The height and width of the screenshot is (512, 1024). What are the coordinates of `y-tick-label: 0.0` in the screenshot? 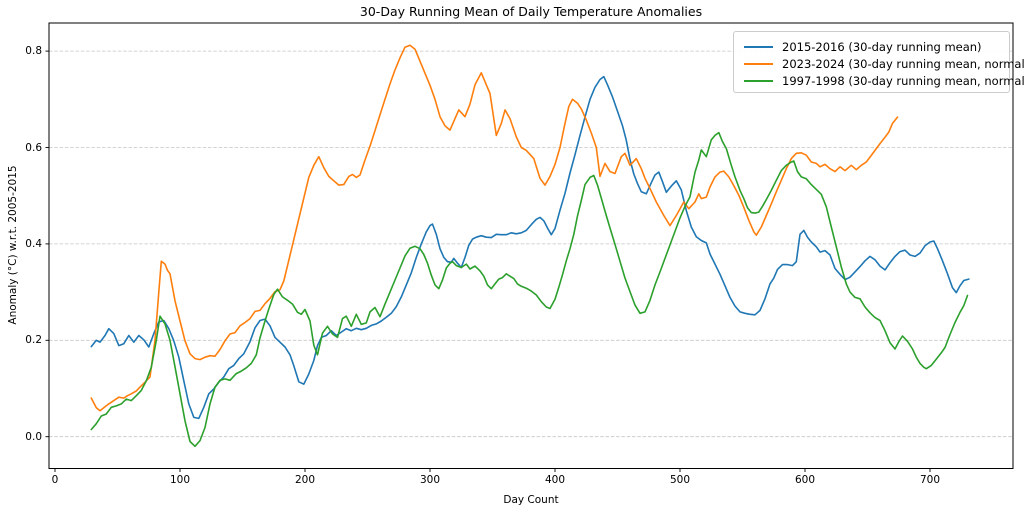 It's located at (33, 436).